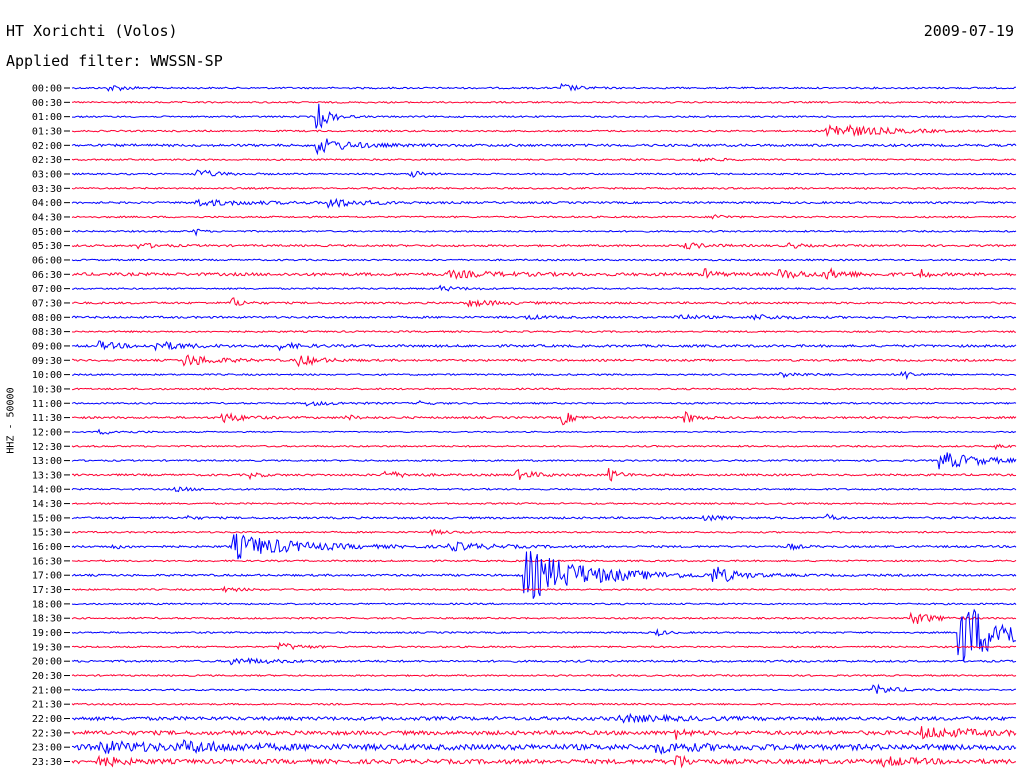 Image resolution: width=1024 pixels, height=780 pixels. What do you see at coordinates (47, 117) in the screenshot?
I see `tick-label-0100: 01:00` at bounding box center [47, 117].